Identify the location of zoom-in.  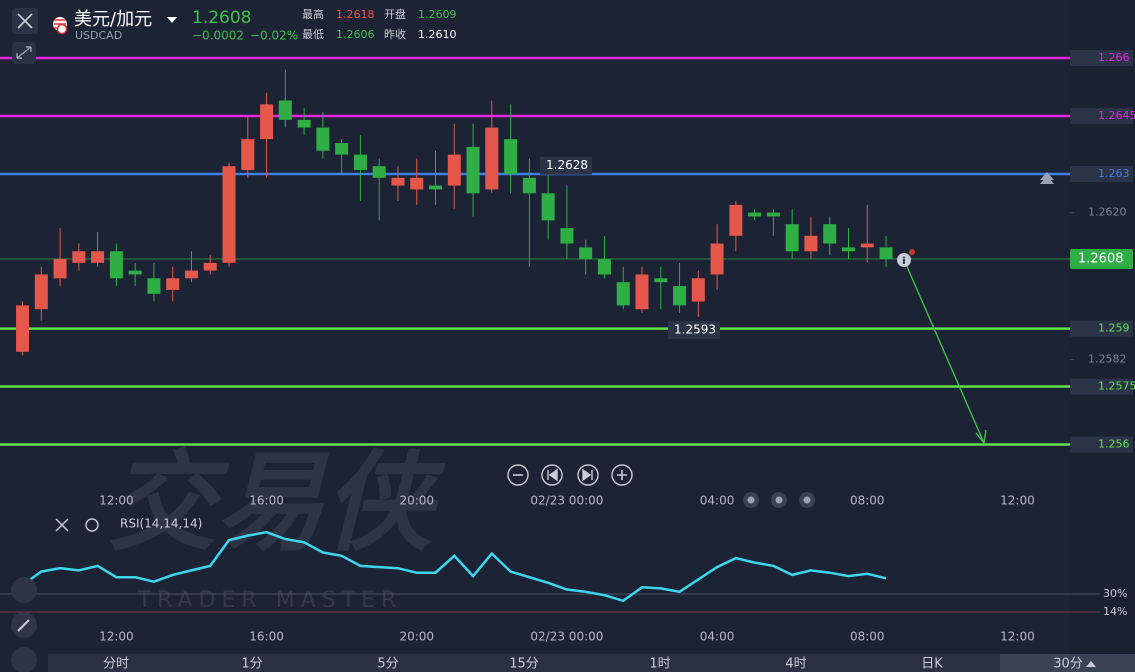
(622, 475).